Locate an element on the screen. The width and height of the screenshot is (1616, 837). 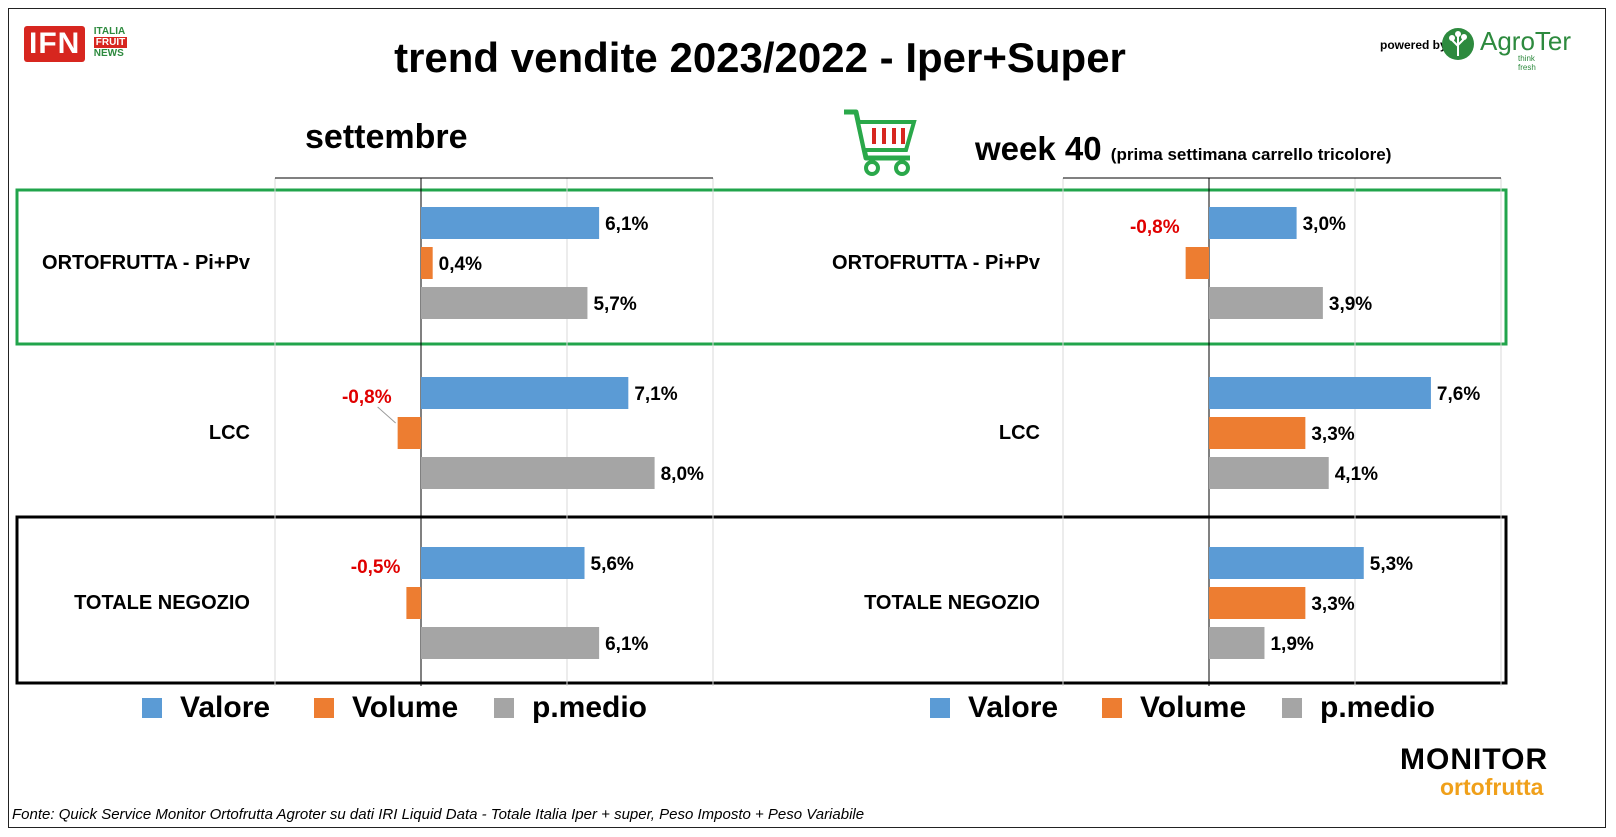
bar-right-2-valore is located at coordinates (1320, 393).